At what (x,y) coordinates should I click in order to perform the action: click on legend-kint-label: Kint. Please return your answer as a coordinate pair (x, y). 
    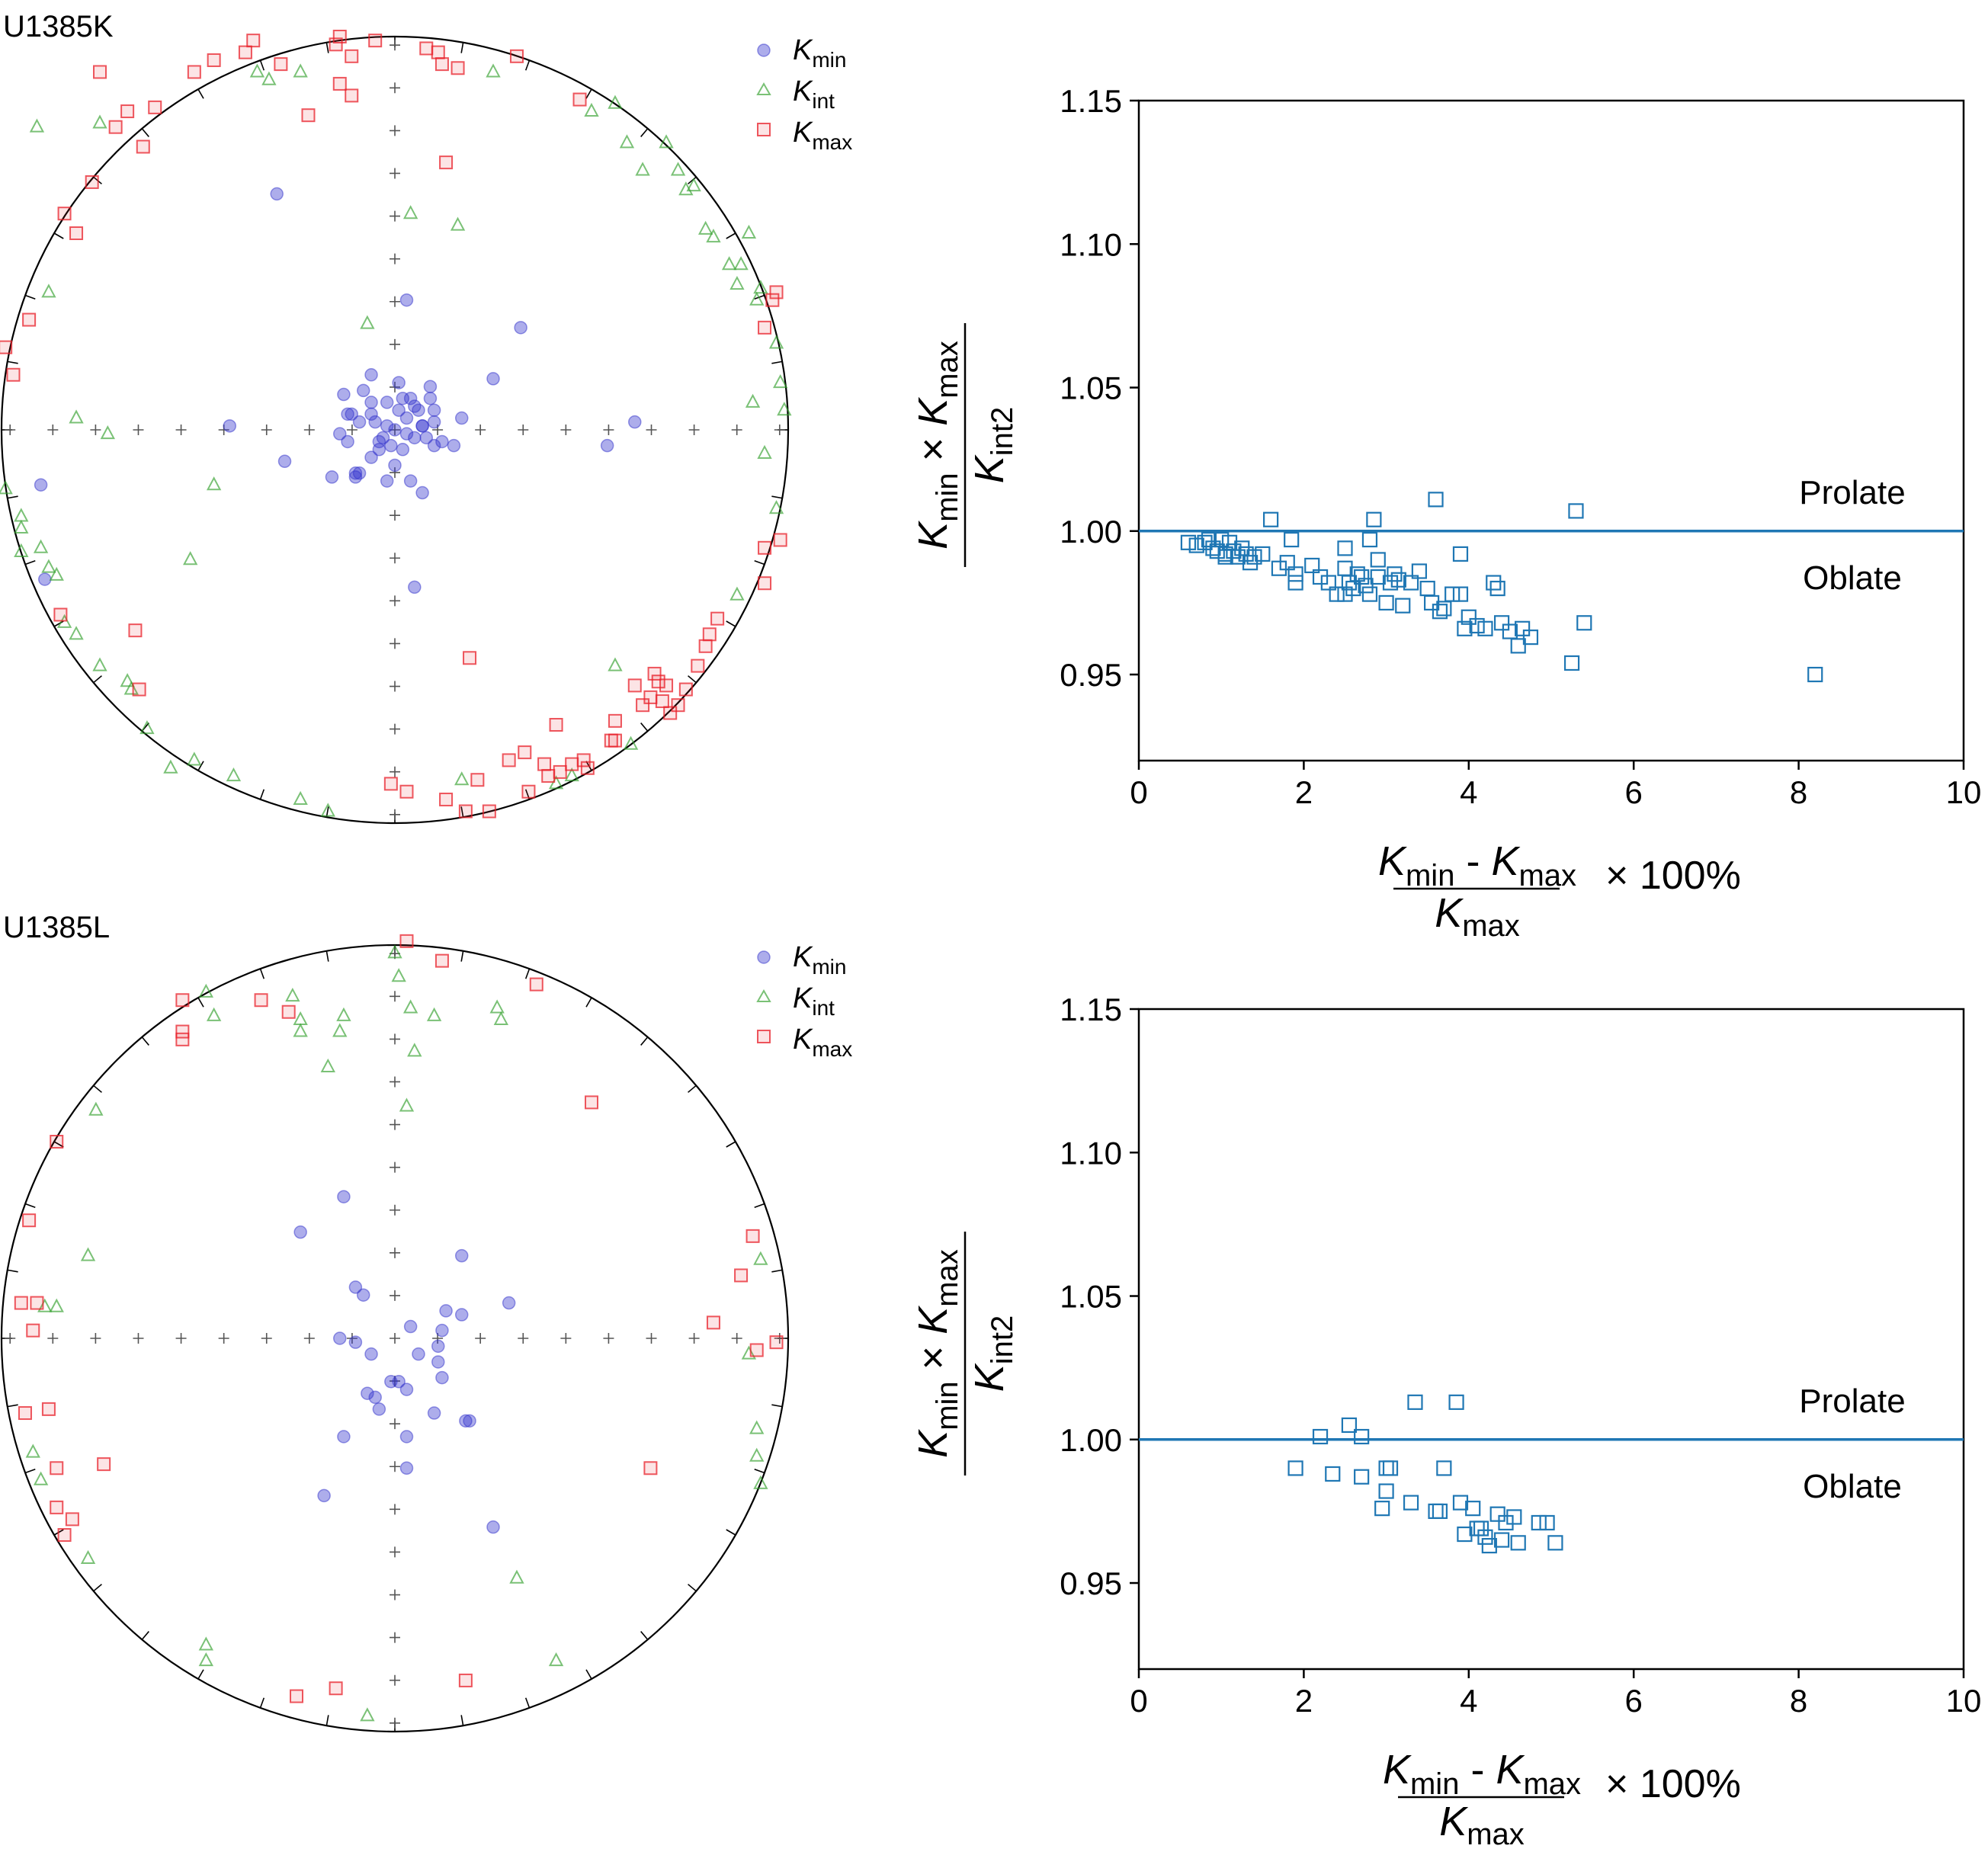
    Looking at the image, I should click on (814, 1001).